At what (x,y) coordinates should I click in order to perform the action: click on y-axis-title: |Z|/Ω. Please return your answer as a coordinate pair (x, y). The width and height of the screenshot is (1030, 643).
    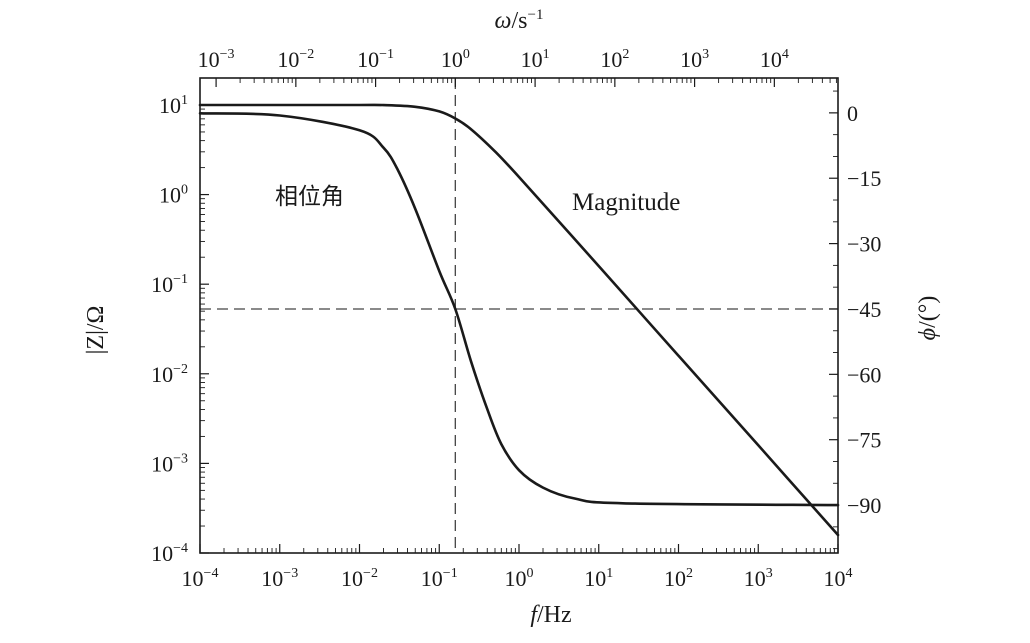
    Looking at the image, I should click on (96, 330).